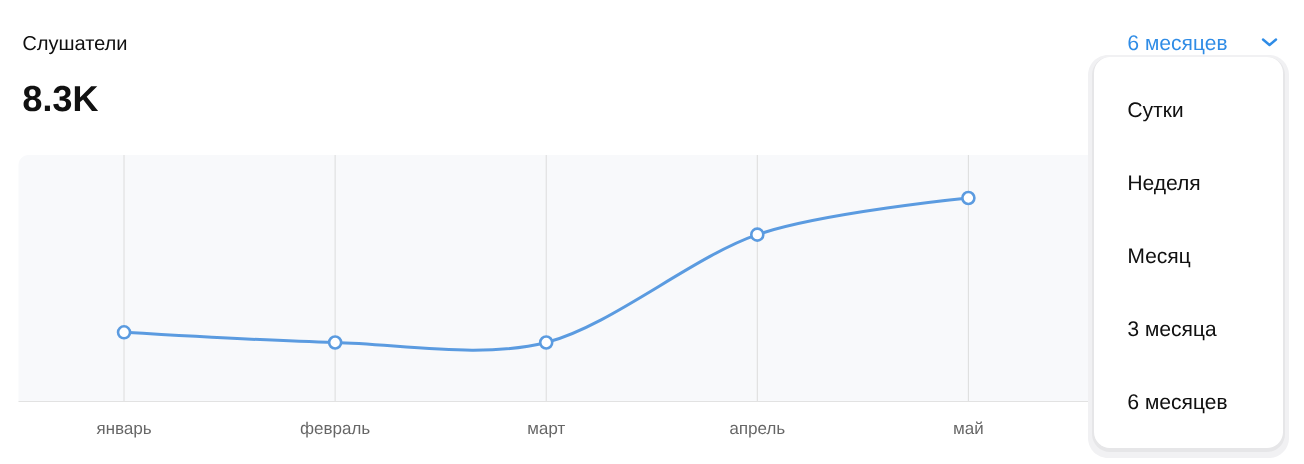 The image size is (1304, 464). I want to click on text: Сутки, so click(1155, 112).